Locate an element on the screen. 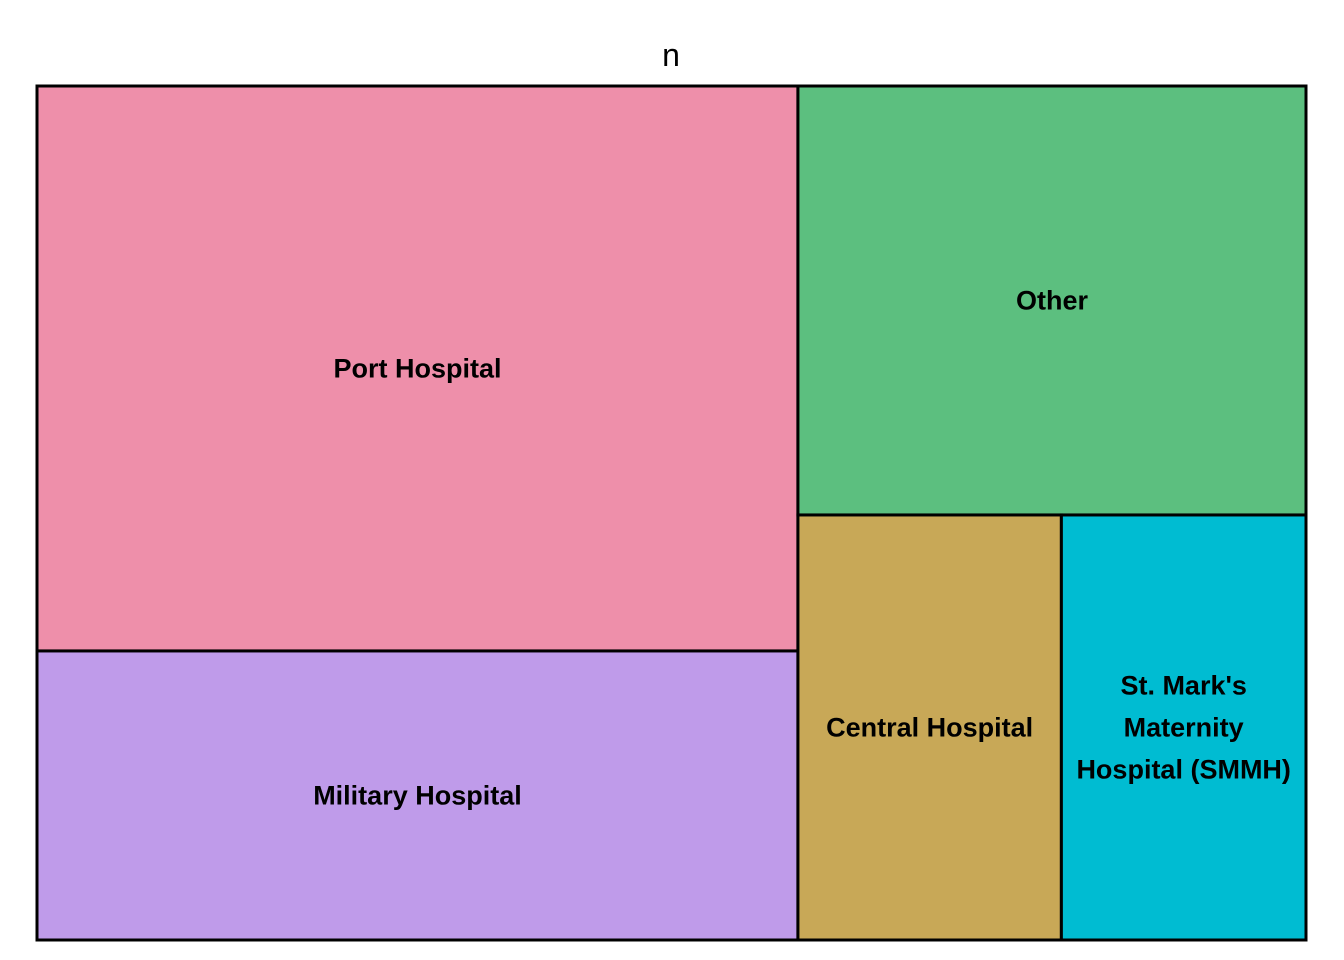 The height and width of the screenshot is (960, 1344). tile-label-military-hospital: Military Hospital is located at coordinates (417, 795).